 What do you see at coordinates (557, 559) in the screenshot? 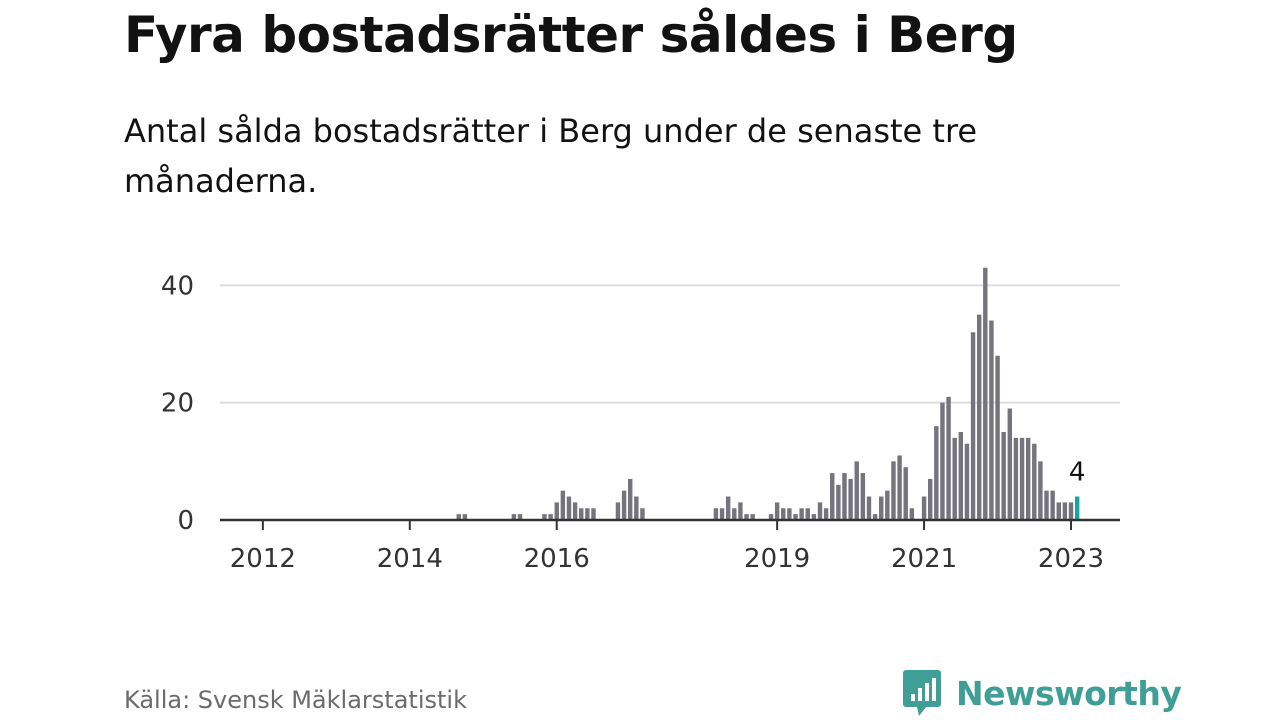
I see `x-tick-label-2016: 2016` at bounding box center [557, 559].